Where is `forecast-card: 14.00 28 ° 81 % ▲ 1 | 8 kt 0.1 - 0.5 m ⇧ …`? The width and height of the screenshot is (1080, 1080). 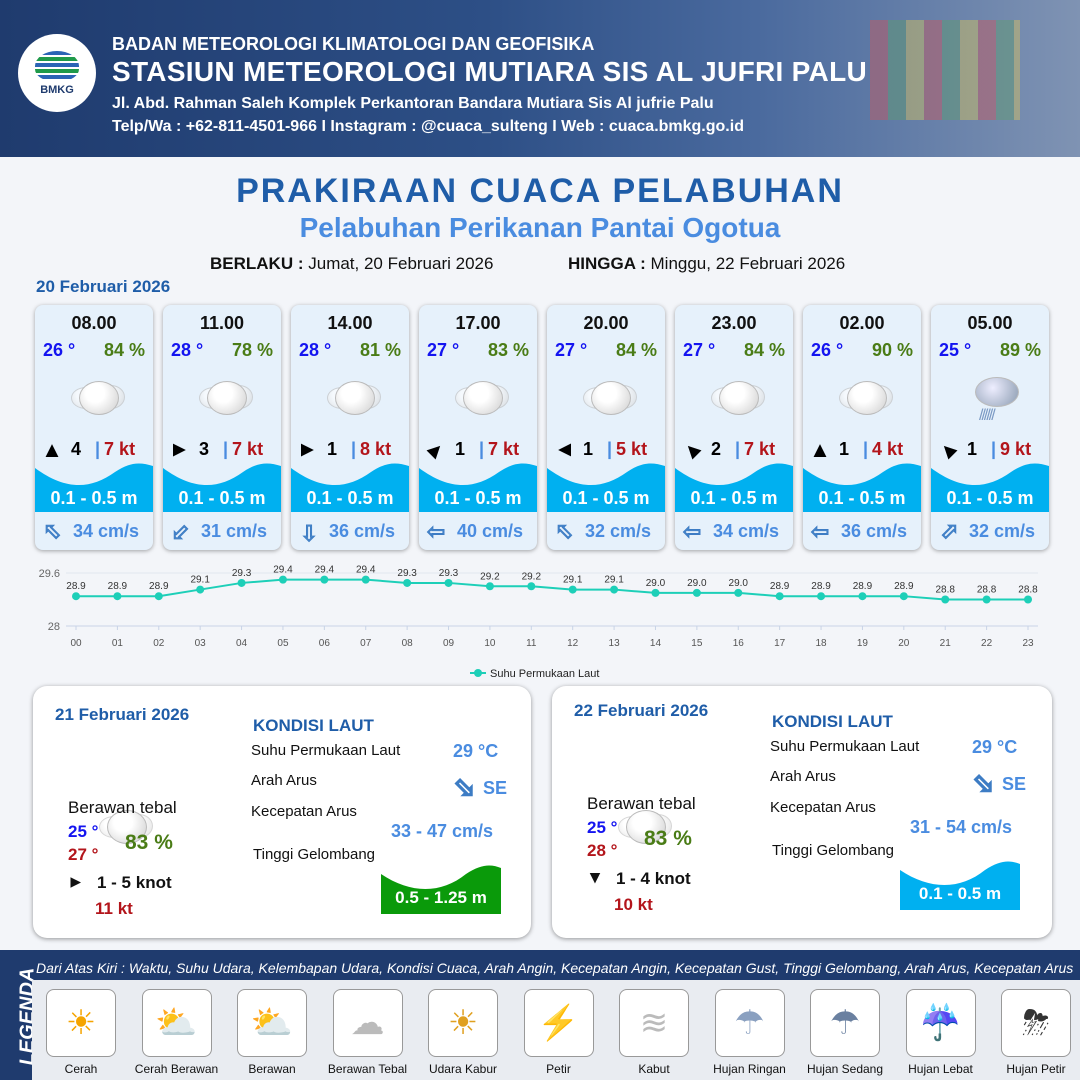 forecast-card: 14.00 28 ° 81 % ▲ 1 | 8 kt 0.1 - 0.5 m ⇧ … is located at coordinates (350, 427).